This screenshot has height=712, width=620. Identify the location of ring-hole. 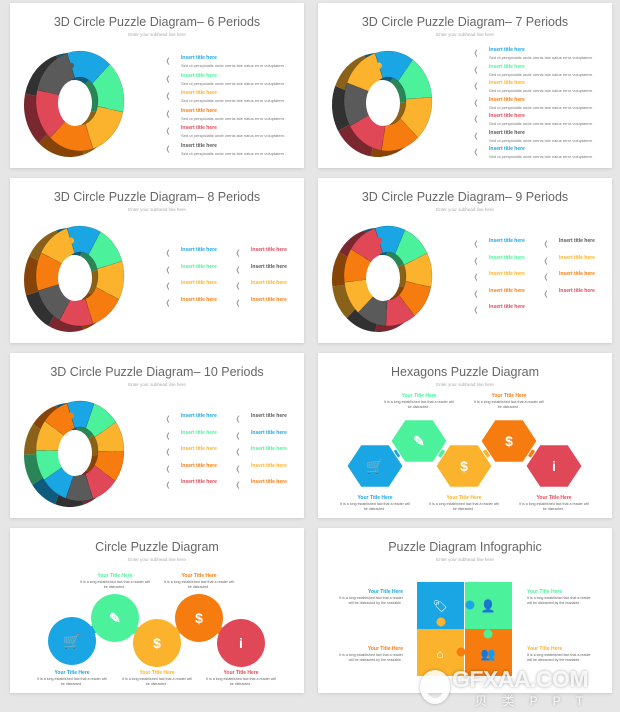
(383, 278).